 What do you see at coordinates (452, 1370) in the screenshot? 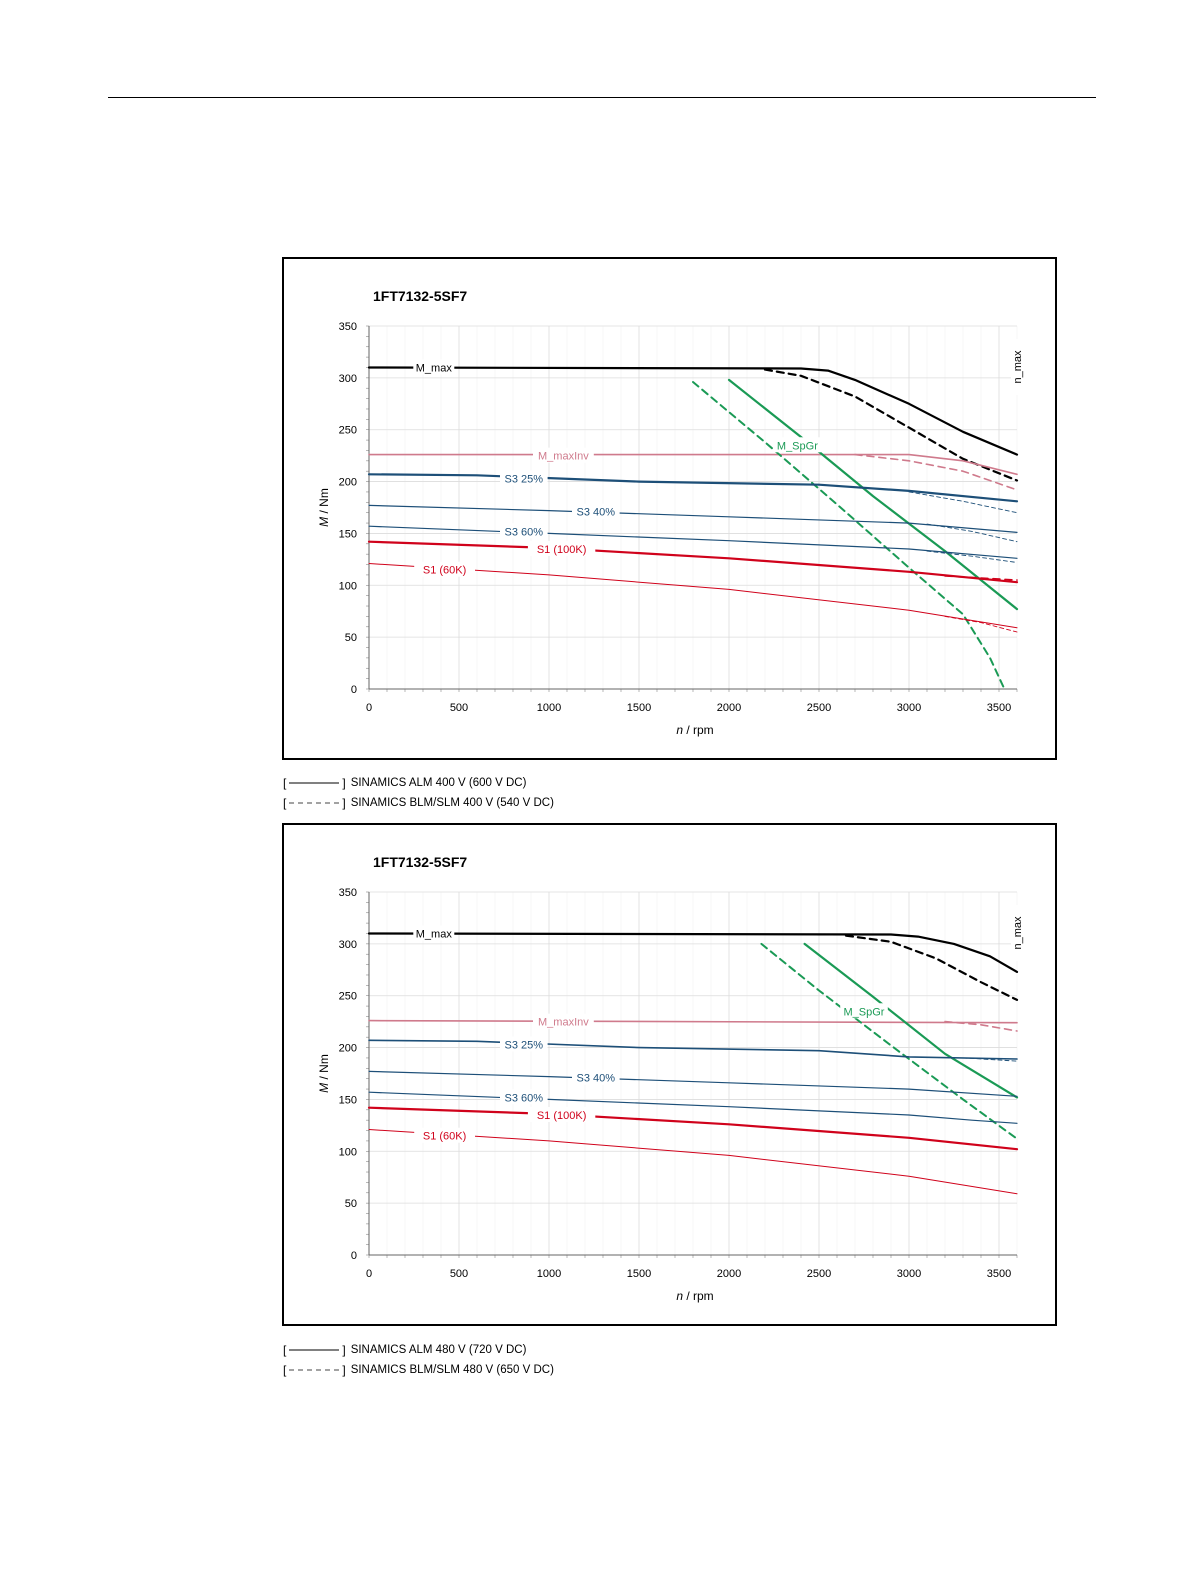
I see `legend-dashed-label: SINAMICS BLM/SLM 480 V (650 V DC)` at bounding box center [452, 1370].